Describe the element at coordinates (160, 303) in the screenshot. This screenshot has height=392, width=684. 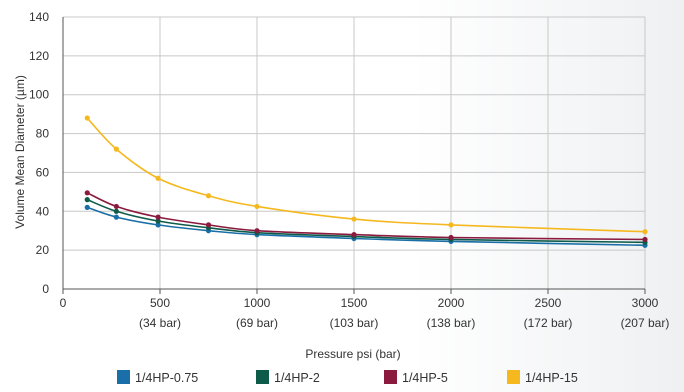
I see `x-tick-label: 500` at that location.